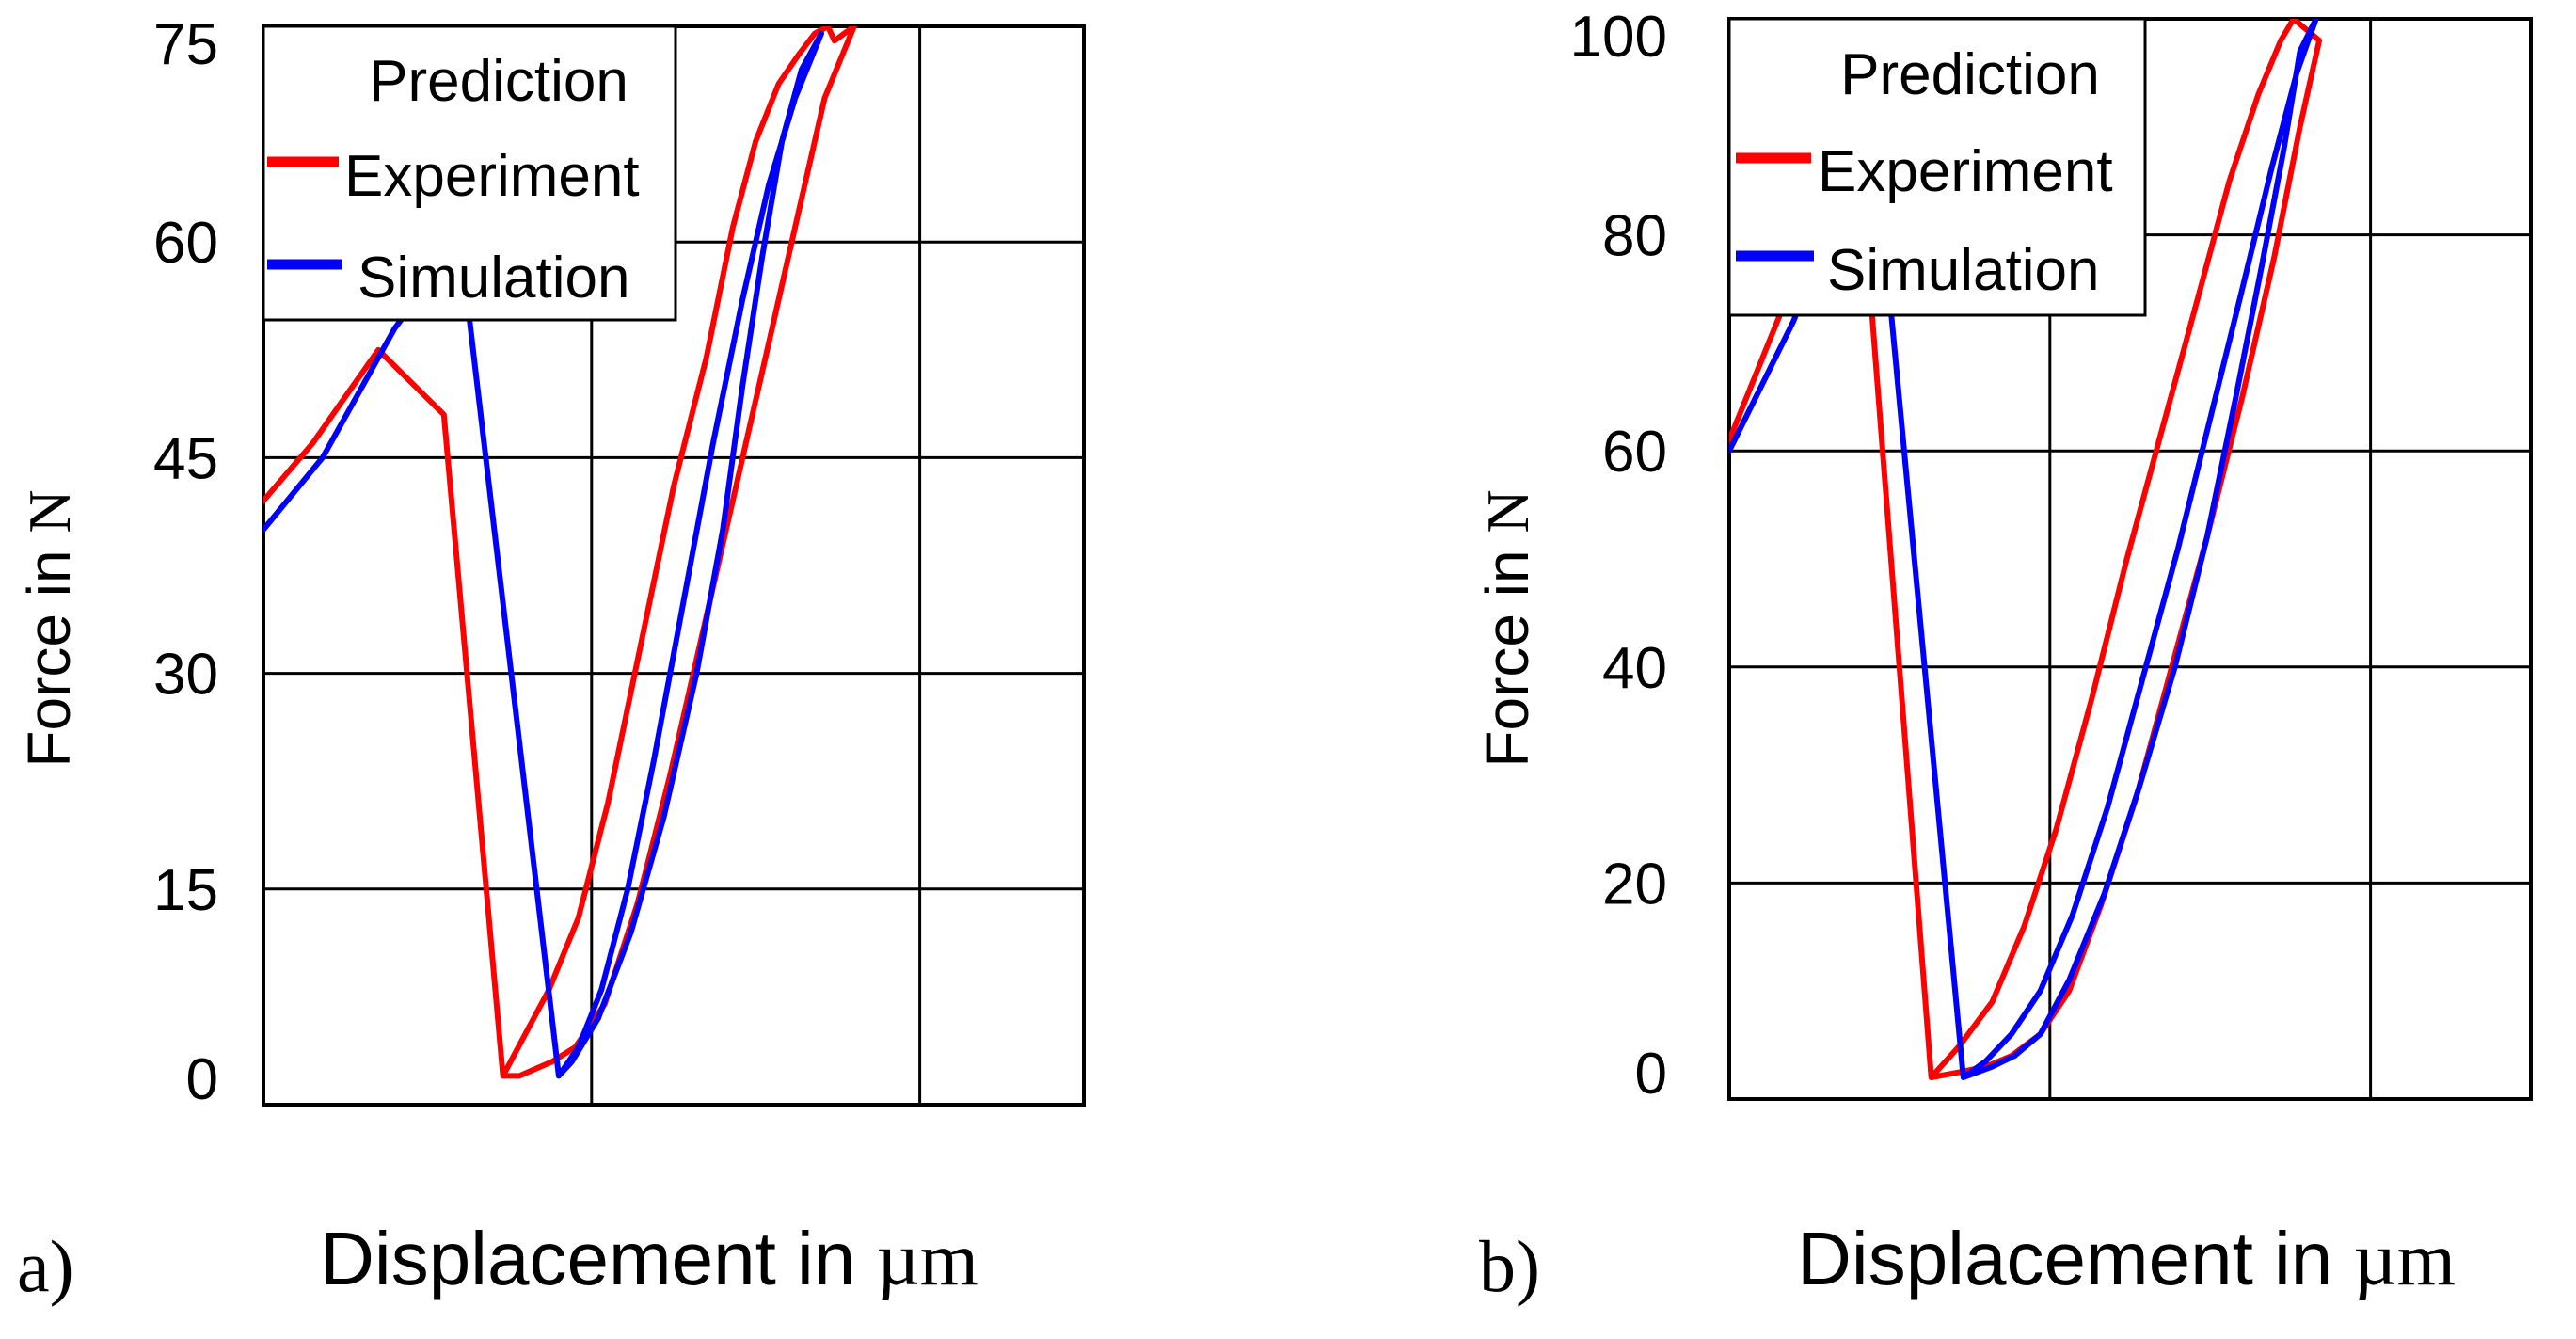 Image resolution: width=2576 pixels, height=1339 pixels. Describe the element at coordinates (499, 81) in the screenshot. I see `chart-a-legend-title: Prediction` at that location.